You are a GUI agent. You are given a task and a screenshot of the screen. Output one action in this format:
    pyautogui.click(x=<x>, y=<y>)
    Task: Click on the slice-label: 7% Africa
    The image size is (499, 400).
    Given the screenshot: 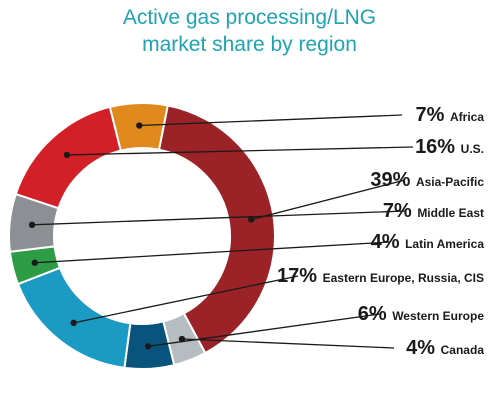 What is the action you would take?
    pyautogui.click(x=450, y=115)
    